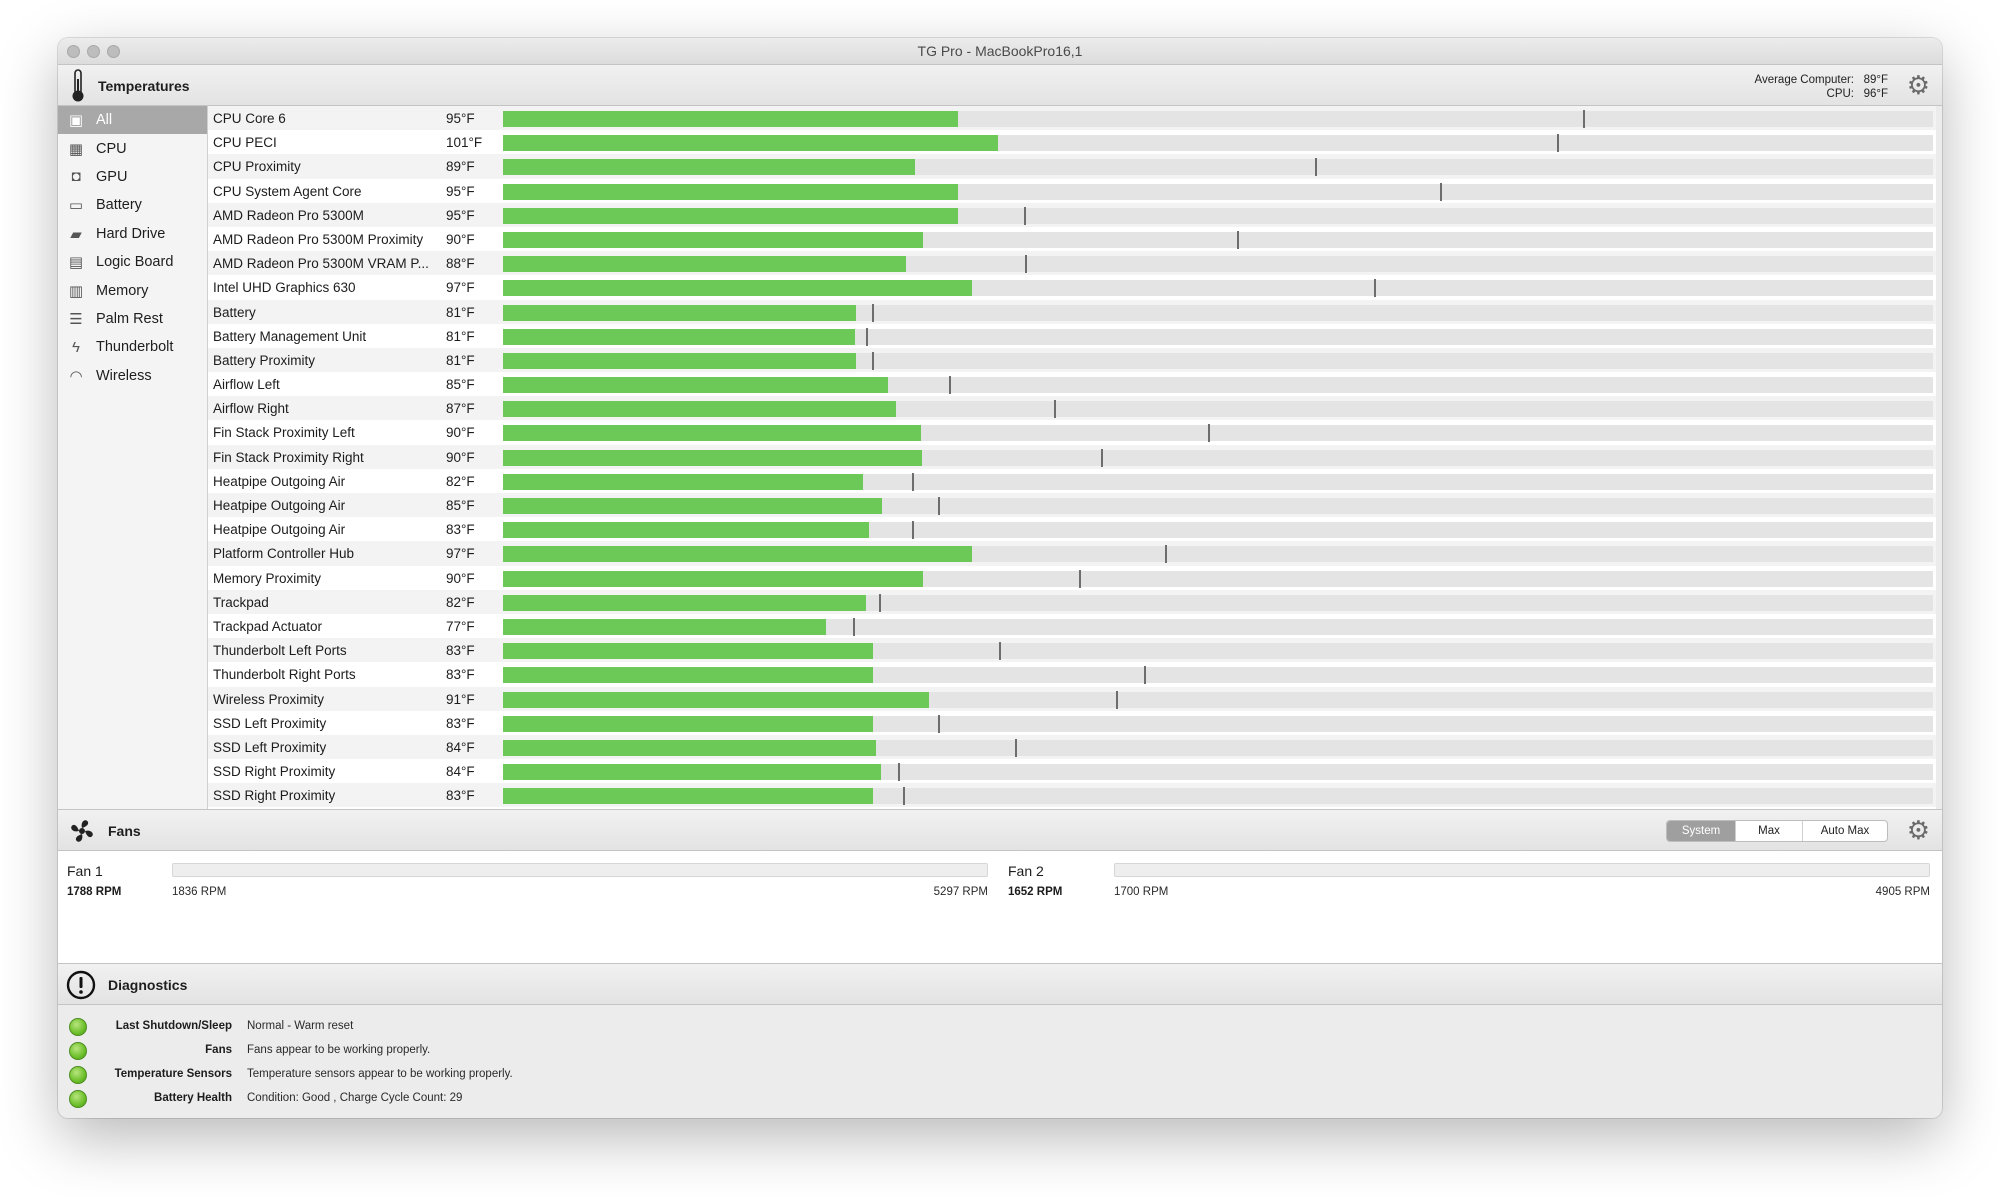 The image size is (2000, 1197). I want to click on diagnostic-row: Last Shutdown/Sleep Normal - Warm reset, so click(1000, 1027).